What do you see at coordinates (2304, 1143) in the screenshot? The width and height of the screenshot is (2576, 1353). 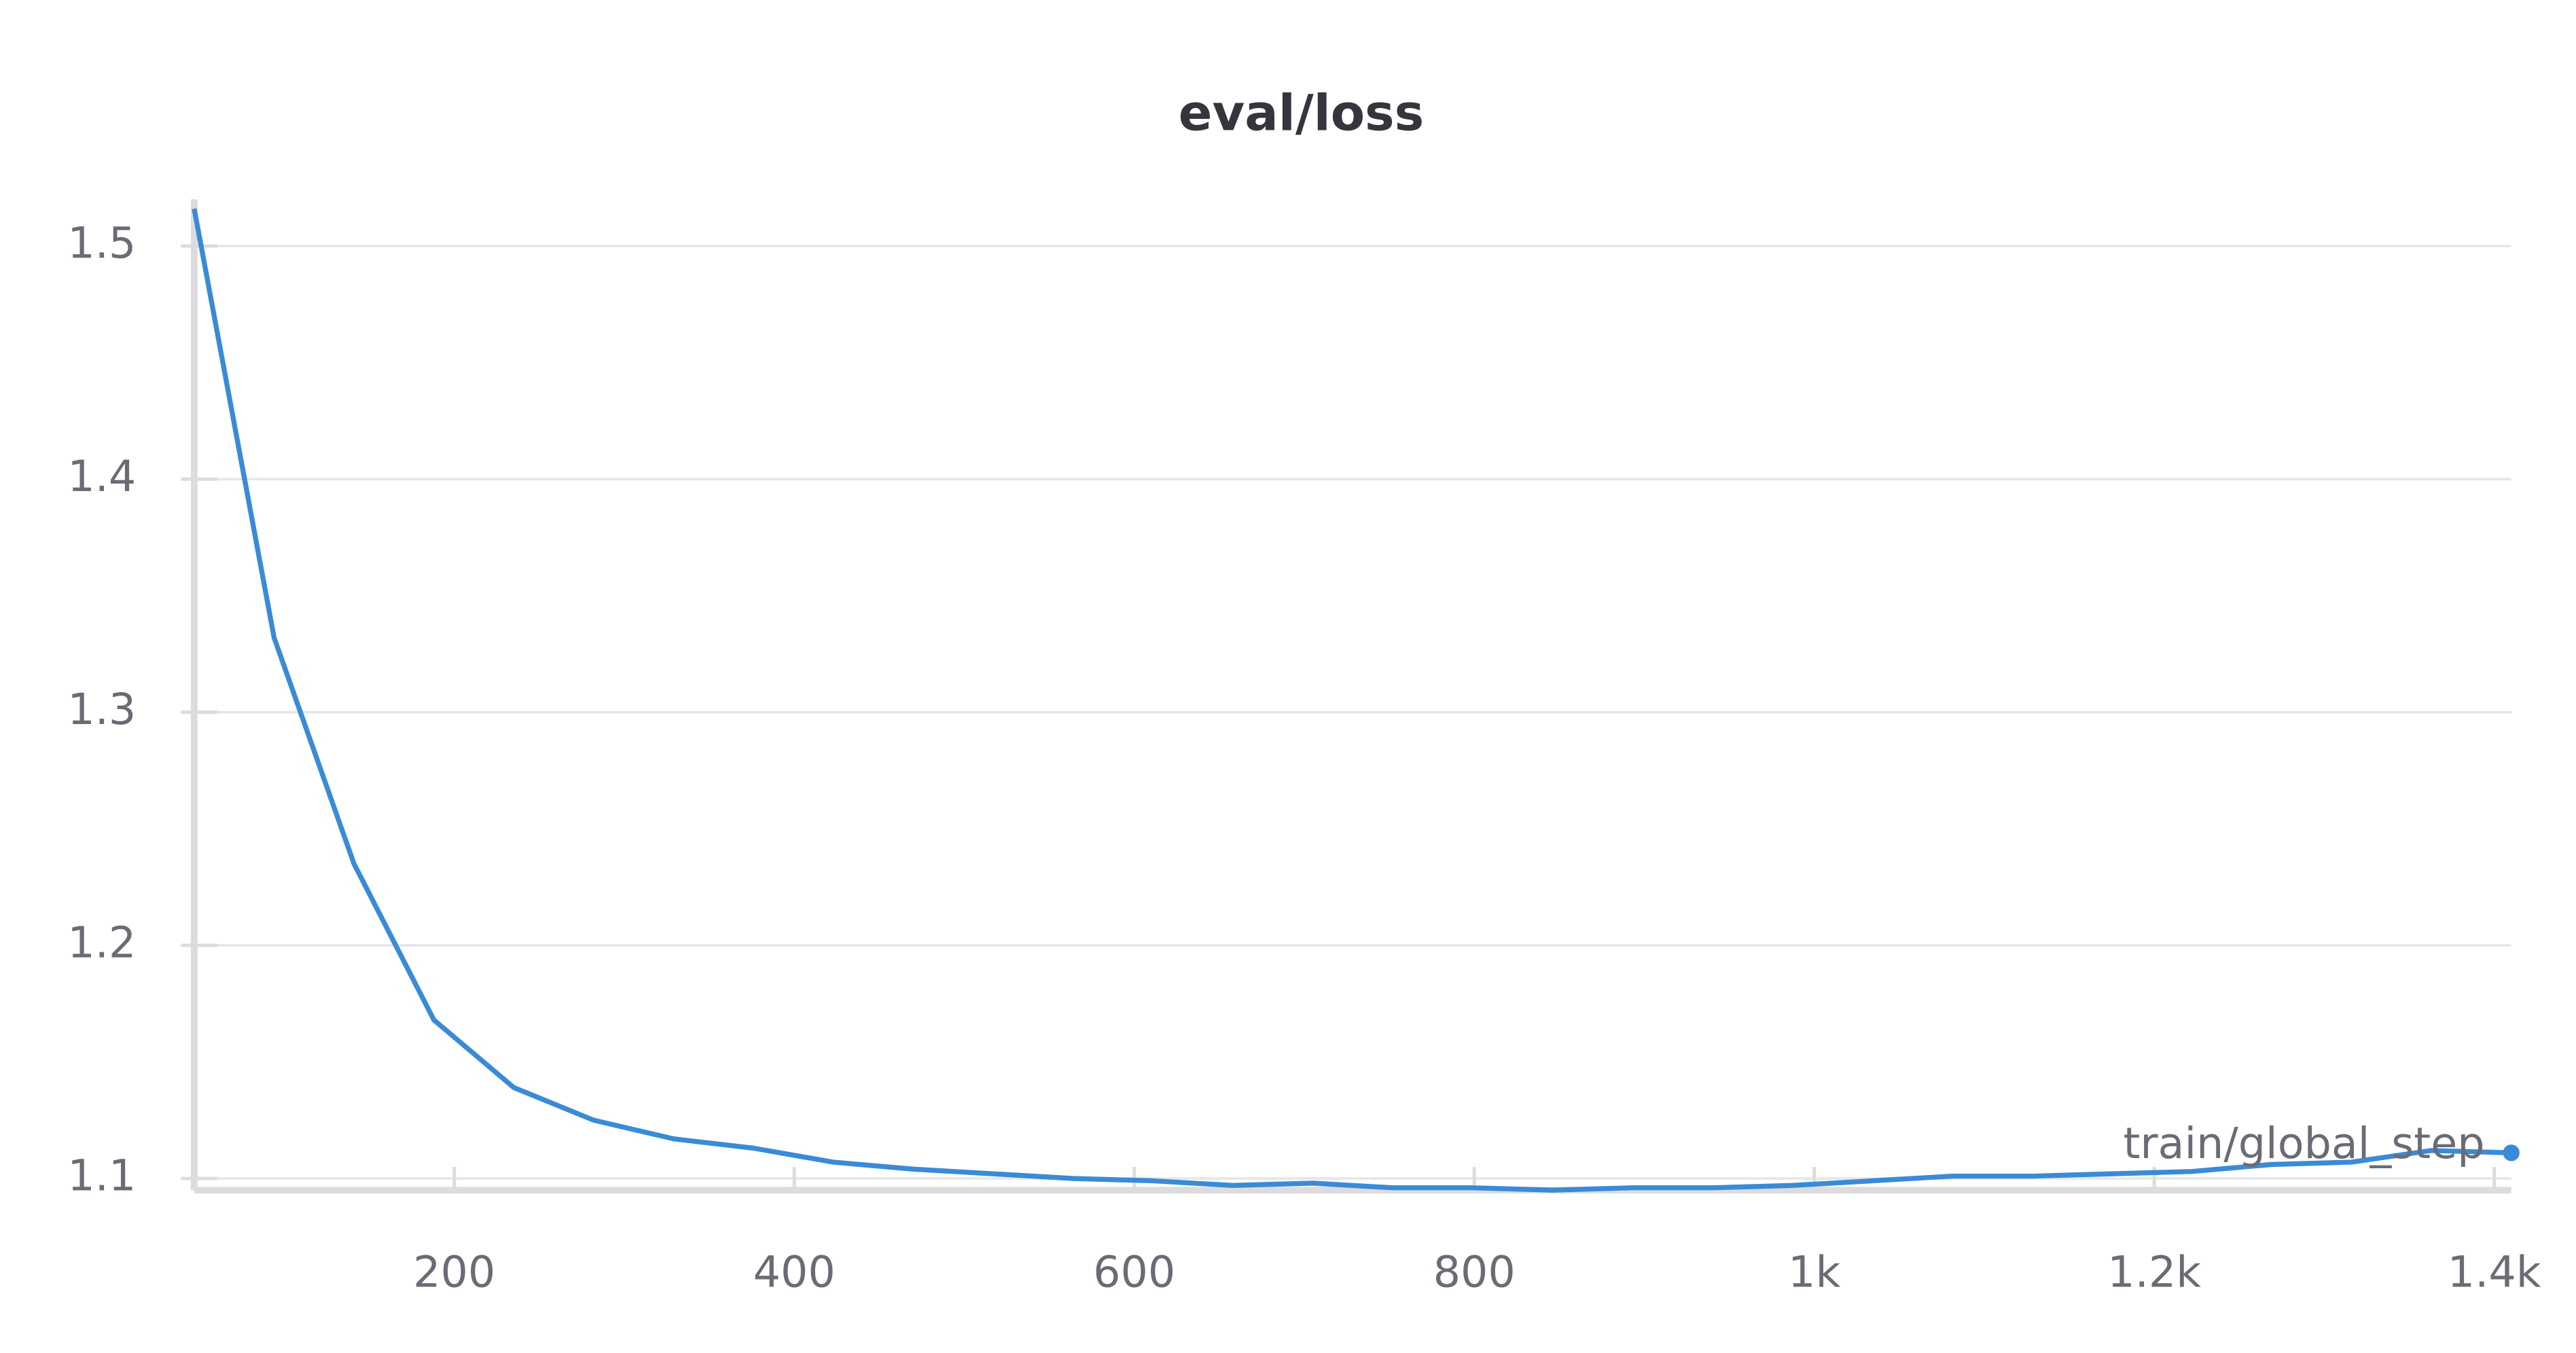 I see `series-label: train/global_step` at bounding box center [2304, 1143].